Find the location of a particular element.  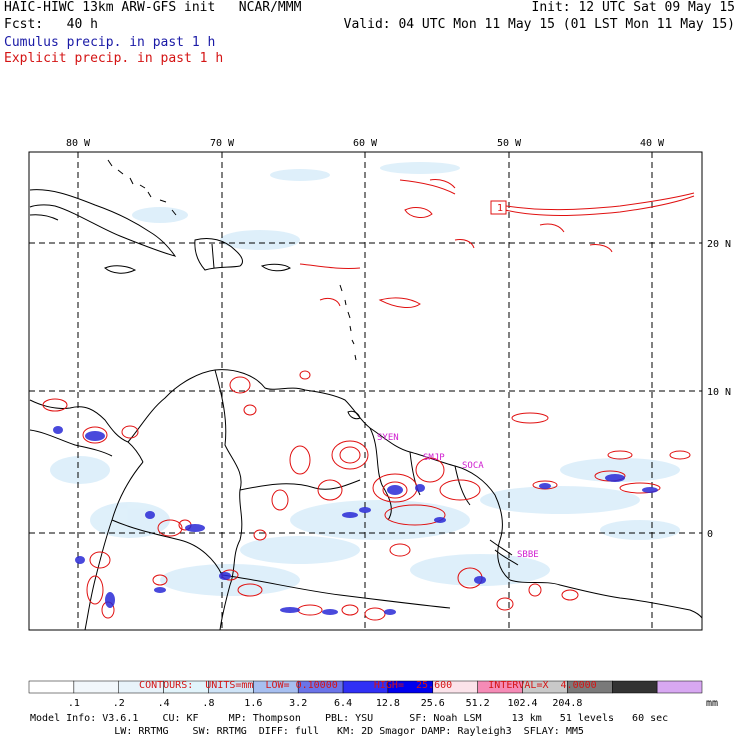

longitude-labels: 80 W 70 W 60 W 50 W 40 W is located at coordinates (365, 143).